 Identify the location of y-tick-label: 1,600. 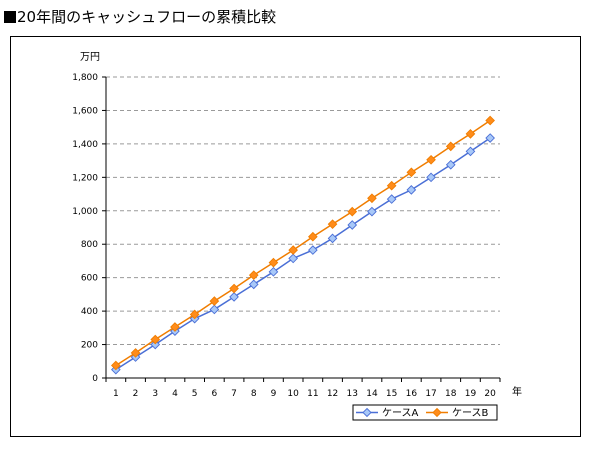
(85, 111).